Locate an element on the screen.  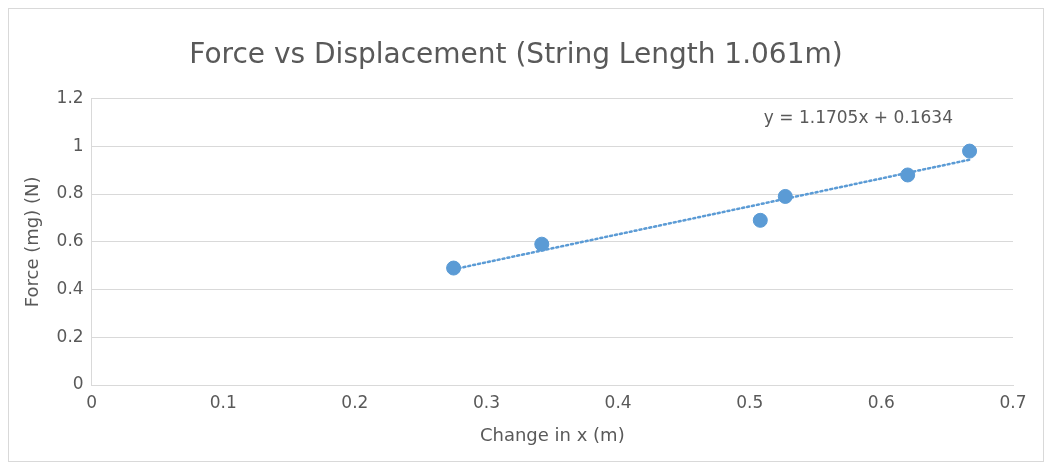
y-tick-label: 0 is located at coordinates (78, 383).